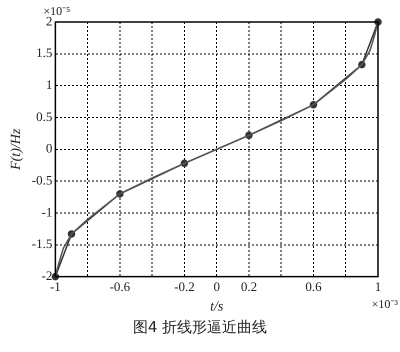 The width and height of the screenshot is (400, 352). What do you see at coordinates (184, 286) in the screenshot?
I see `x-tick-label: -0.2` at bounding box center [184, 286].